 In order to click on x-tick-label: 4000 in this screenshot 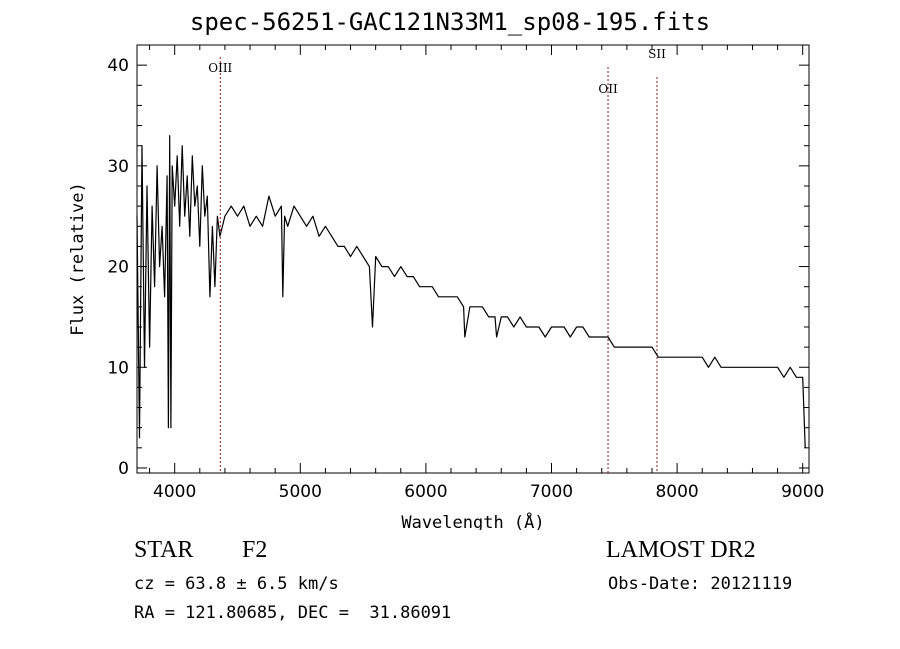, I will do `click(174, 492)`.